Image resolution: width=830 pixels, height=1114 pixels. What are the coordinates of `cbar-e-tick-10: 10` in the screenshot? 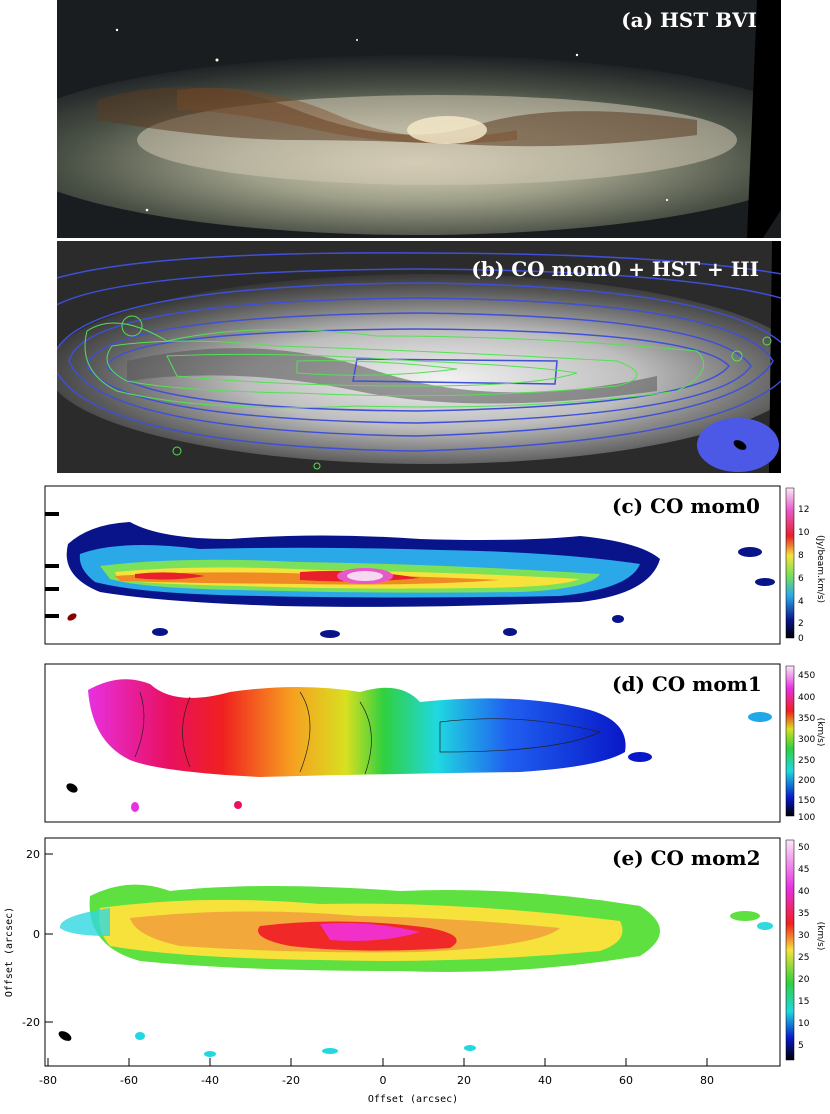 It's located at (804, 1024).